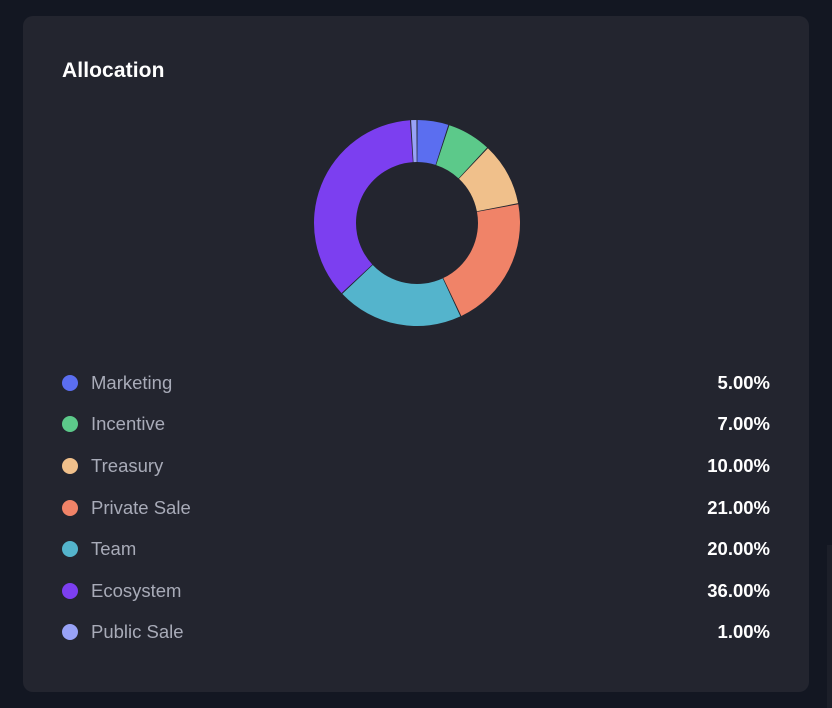  I want to click on donut-slices, so click(417, 223).